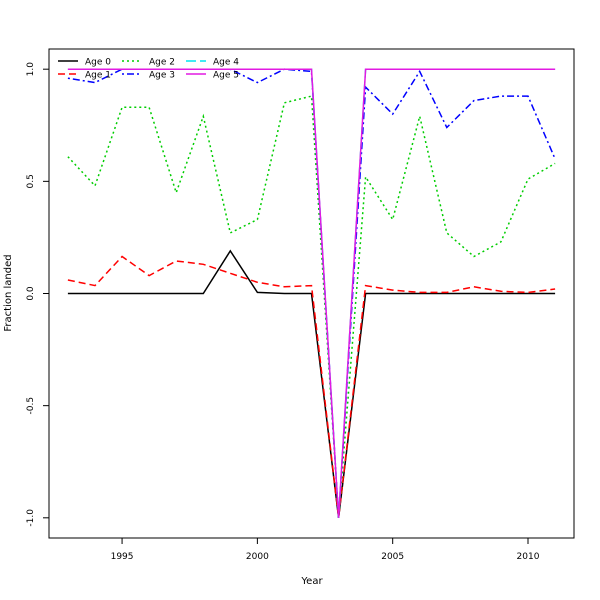 This screenshot has height=600, width=600. What do you see at coordinates (528, 557) in the screenshot?
I see `x-tick-label: 2010` at bounding box center [528, 557].